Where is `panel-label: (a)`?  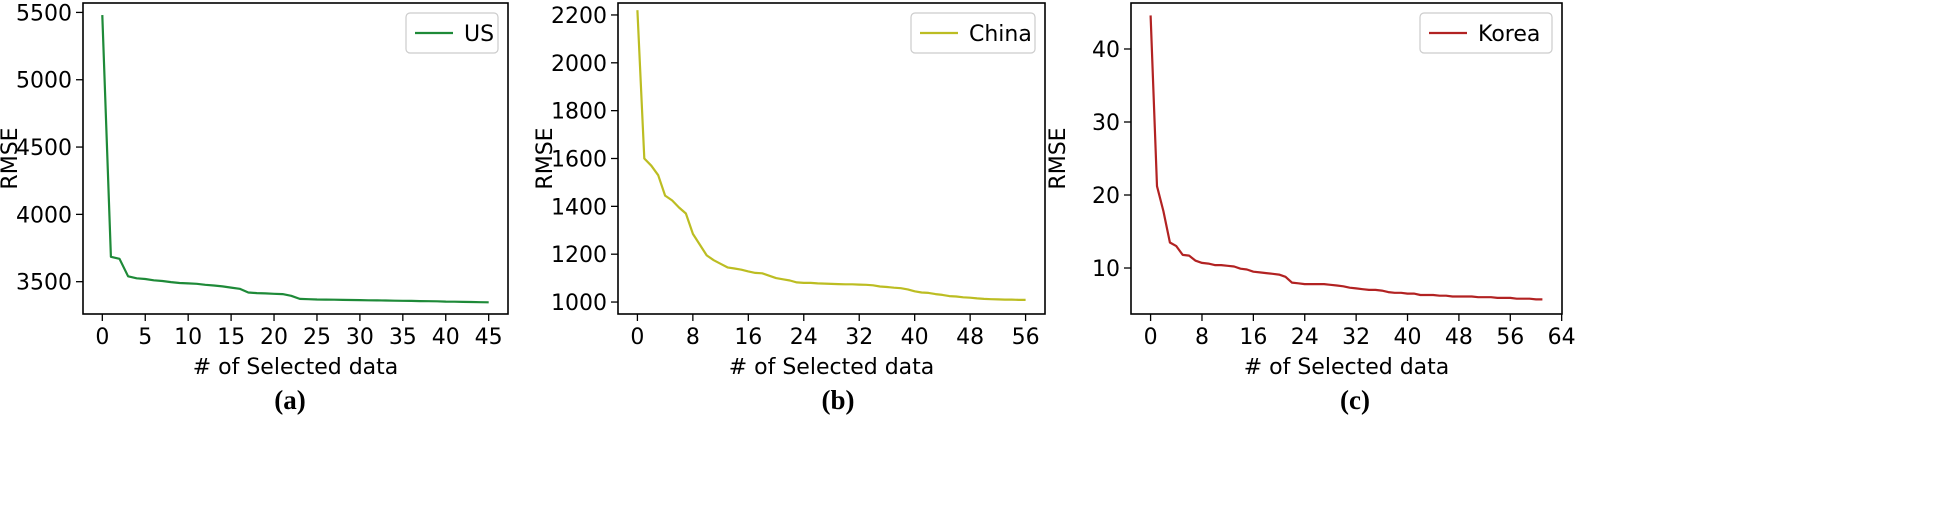
panel-label: (a) is located at coordinates (289, 400).